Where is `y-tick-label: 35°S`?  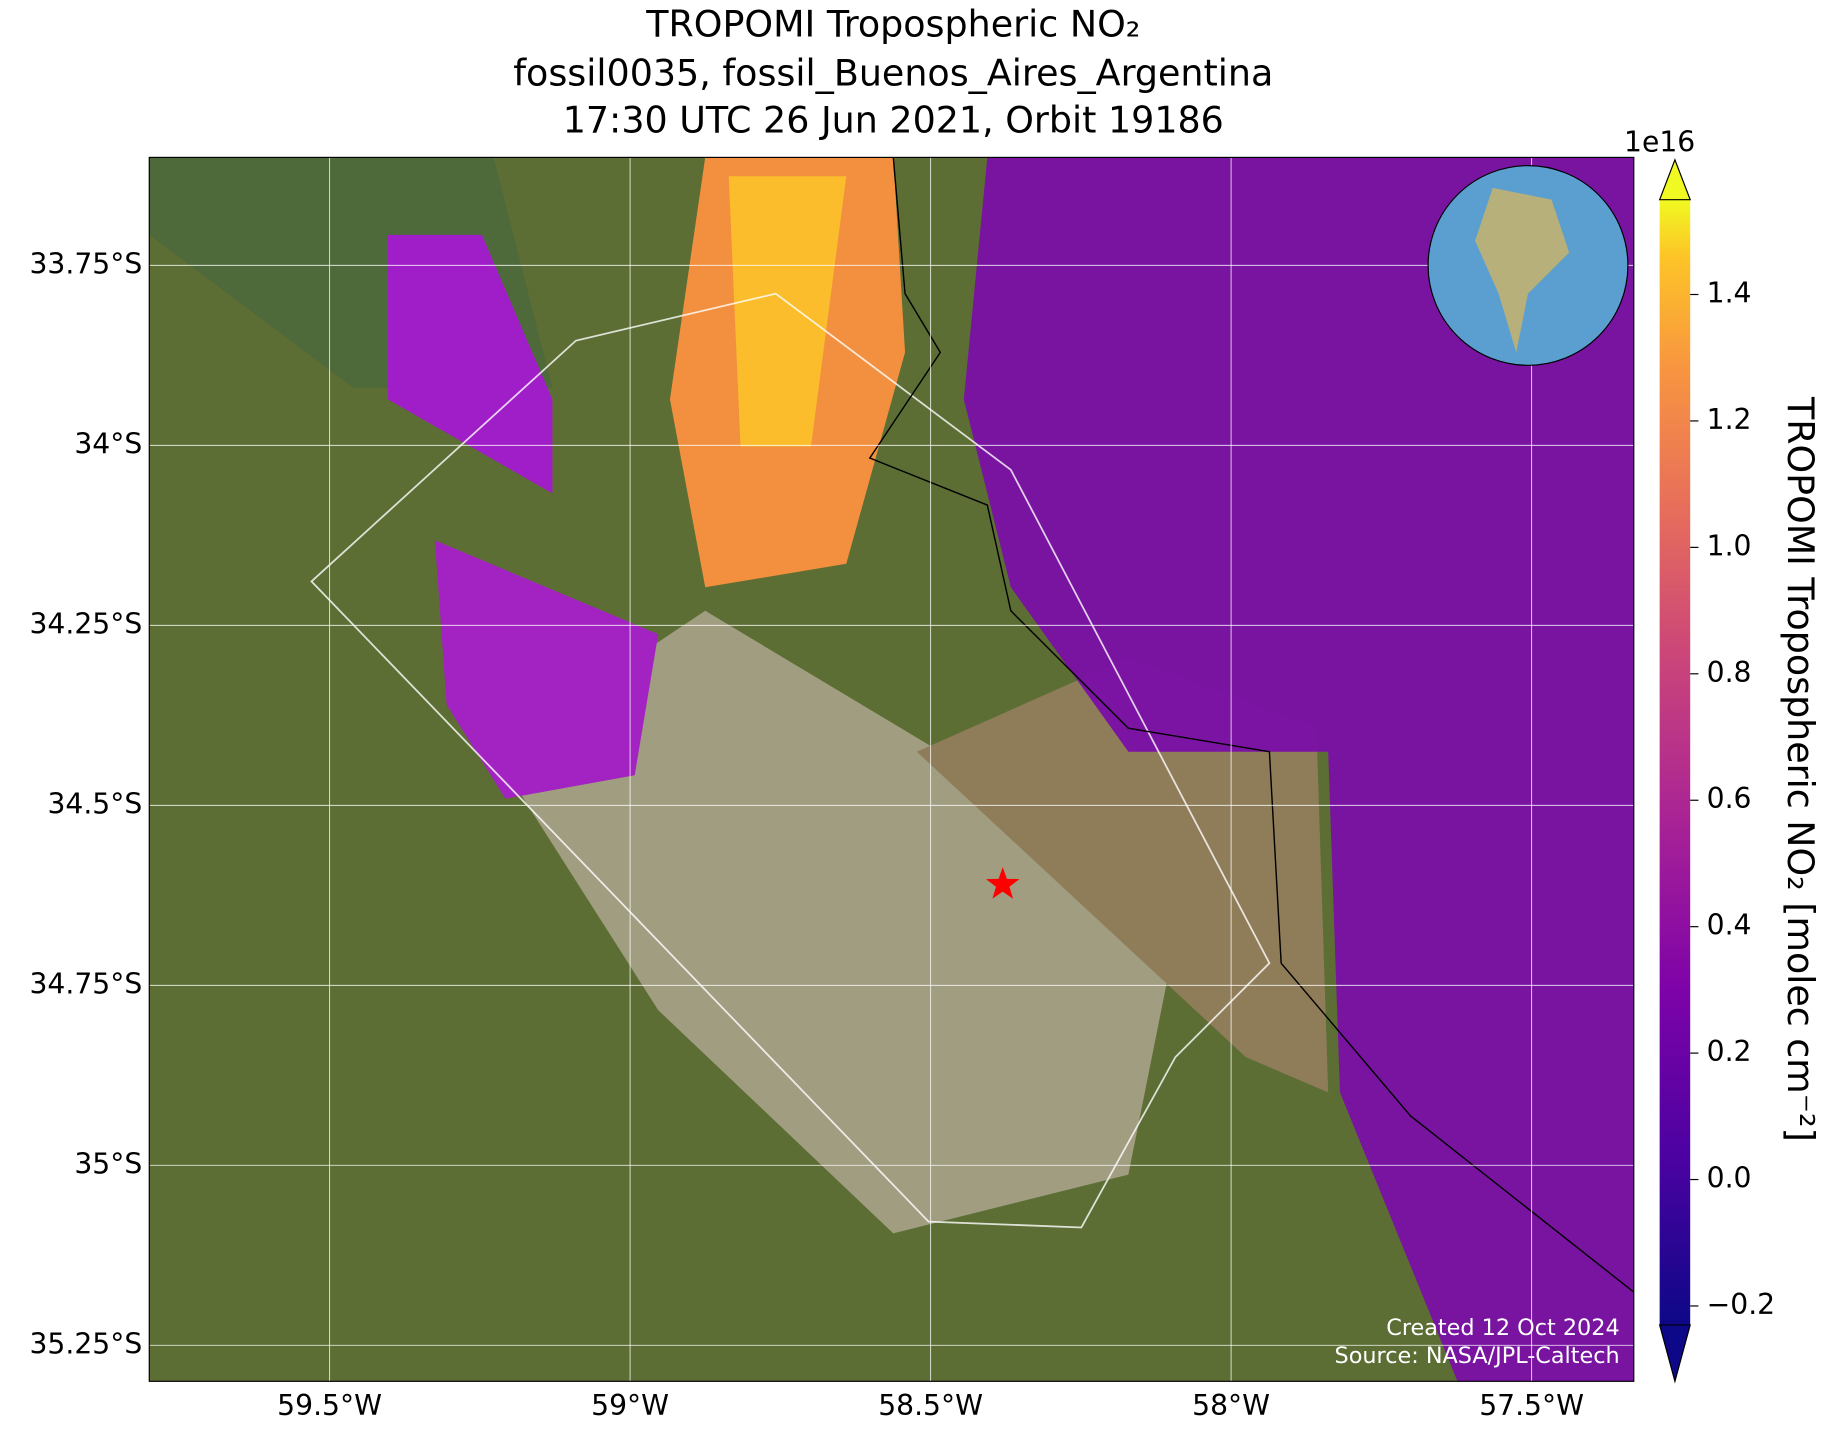 y-tick-label: 35°S is located at coordinates (108, 1163).